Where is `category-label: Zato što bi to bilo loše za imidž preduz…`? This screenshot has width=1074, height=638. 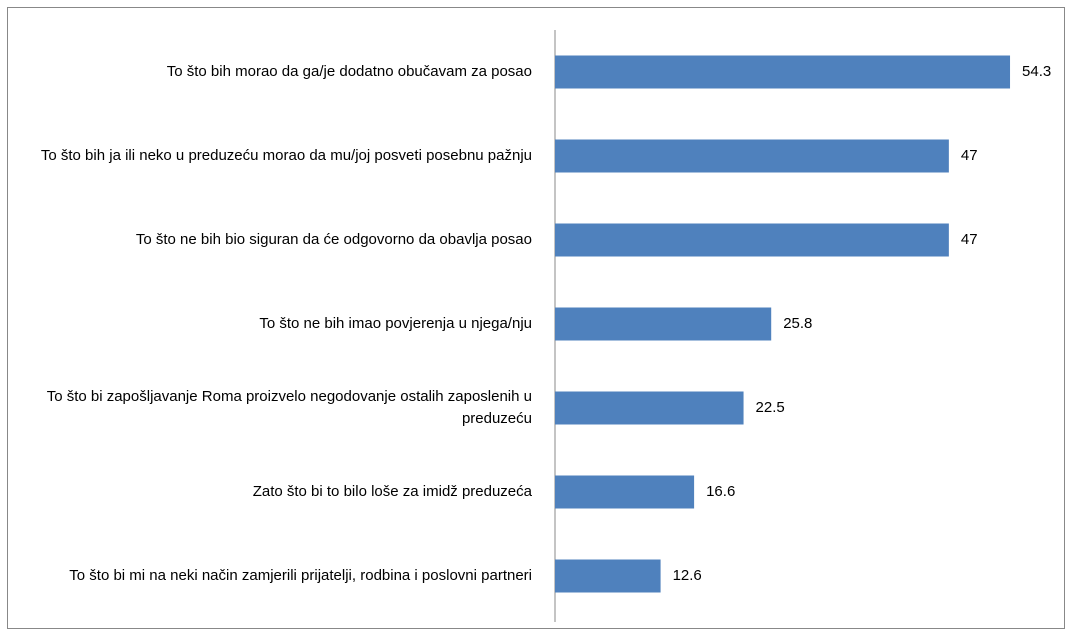
category-label: Zato što bi to bilo loše za imidž preduz… is located at coordinates (392, 491).